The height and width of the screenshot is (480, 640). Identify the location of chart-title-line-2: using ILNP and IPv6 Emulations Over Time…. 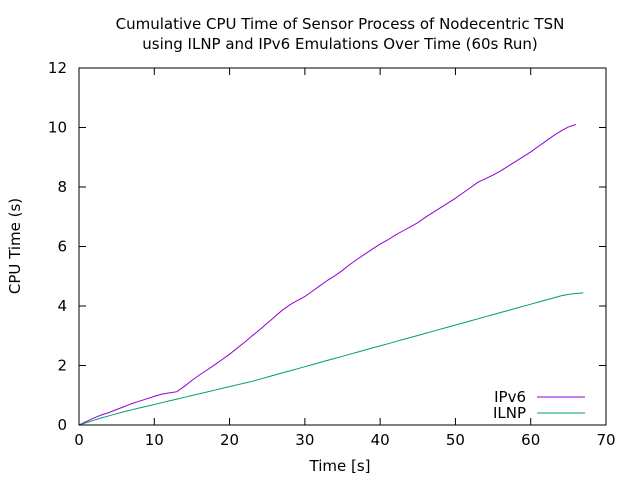
(339, 44).